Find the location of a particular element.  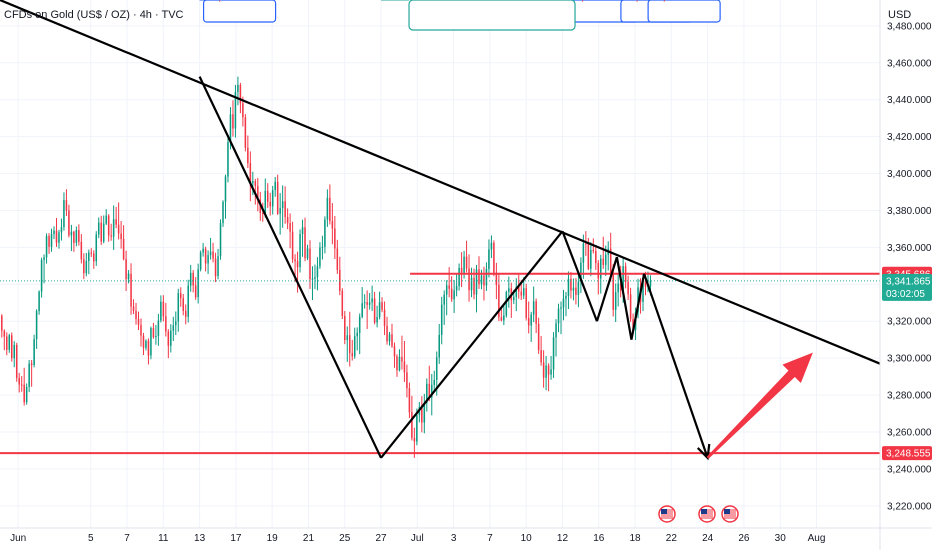

price-tick-label: 3,260.000 is located at coordinates (909, 433).